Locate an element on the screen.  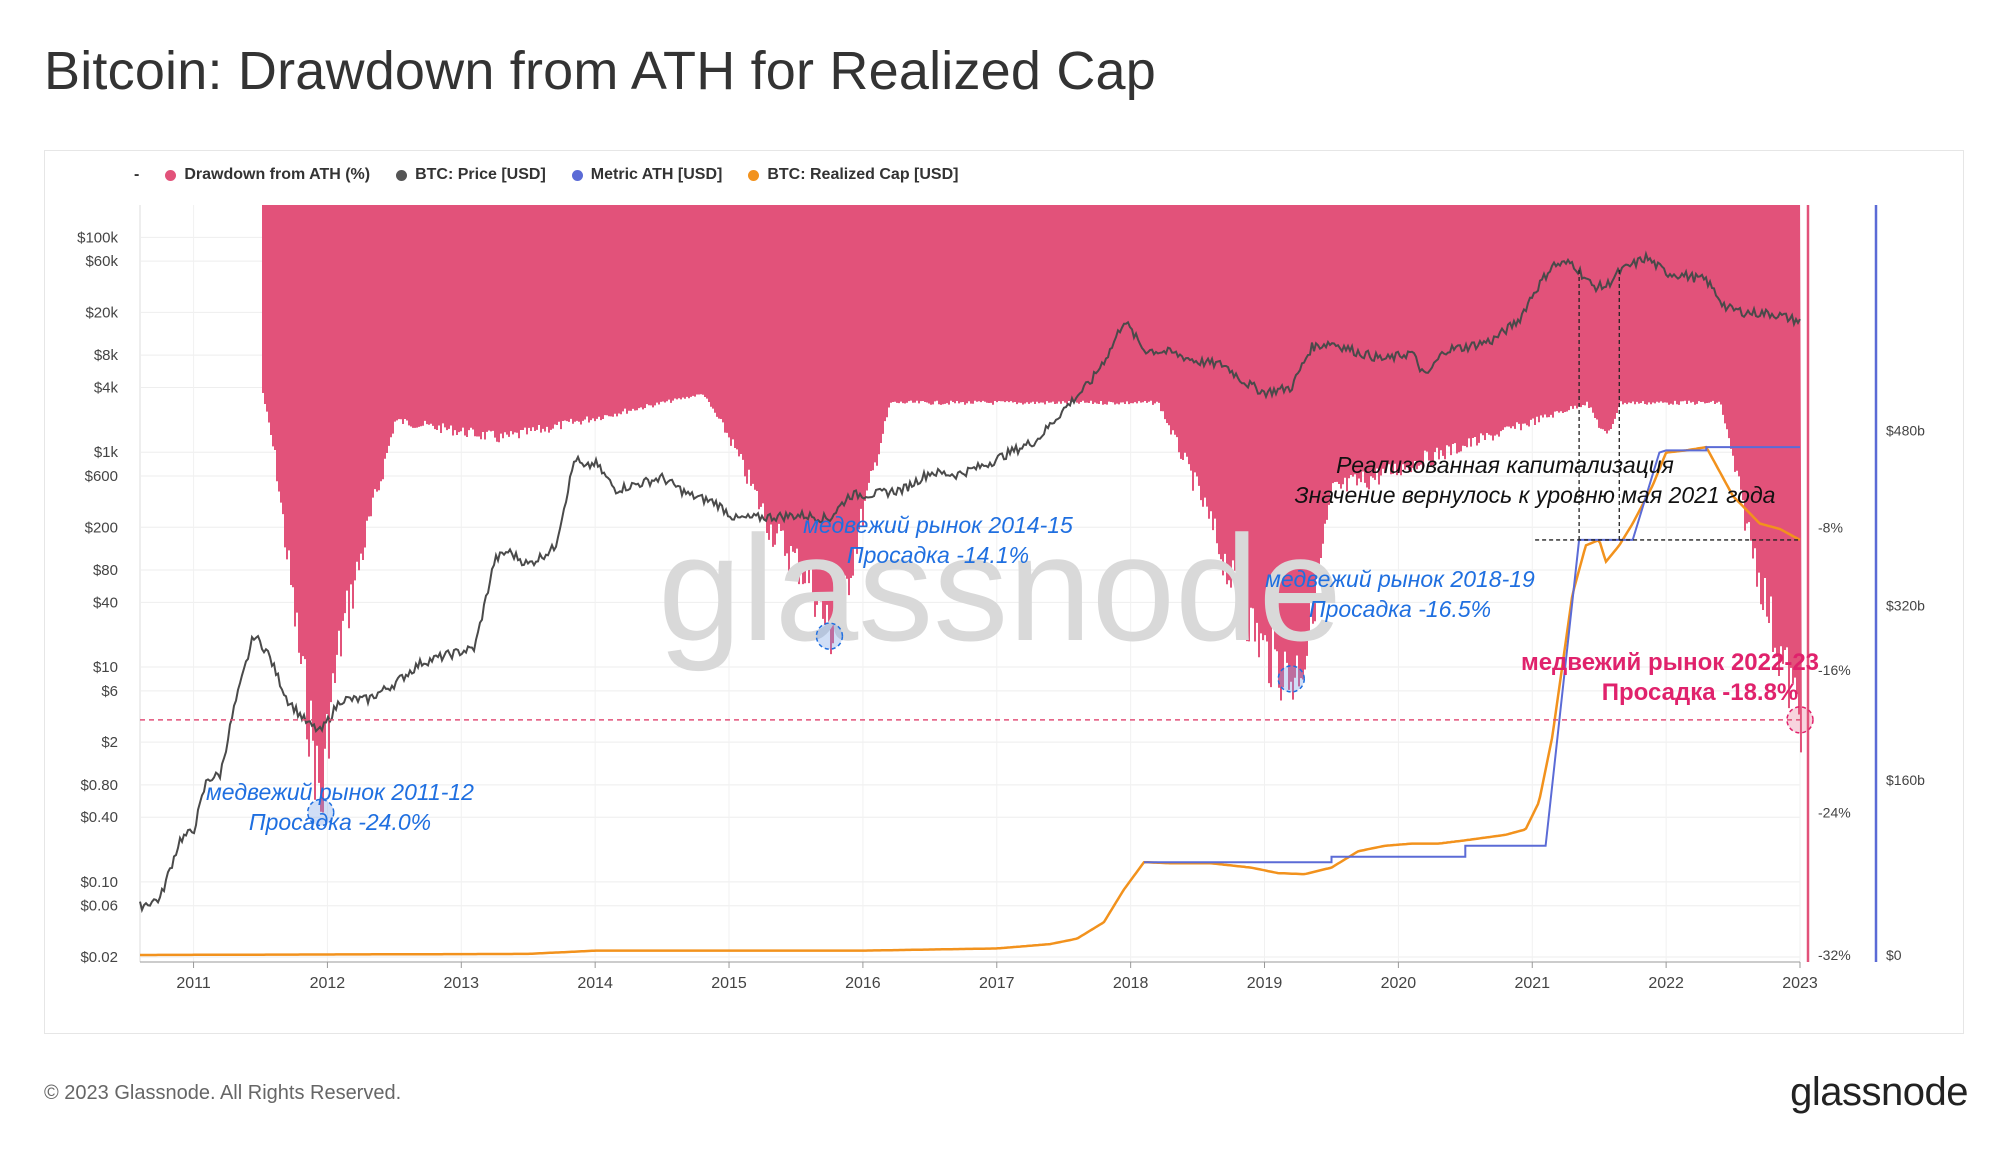
x-tick-label: 2021 is located at coordinates (1532, 983).